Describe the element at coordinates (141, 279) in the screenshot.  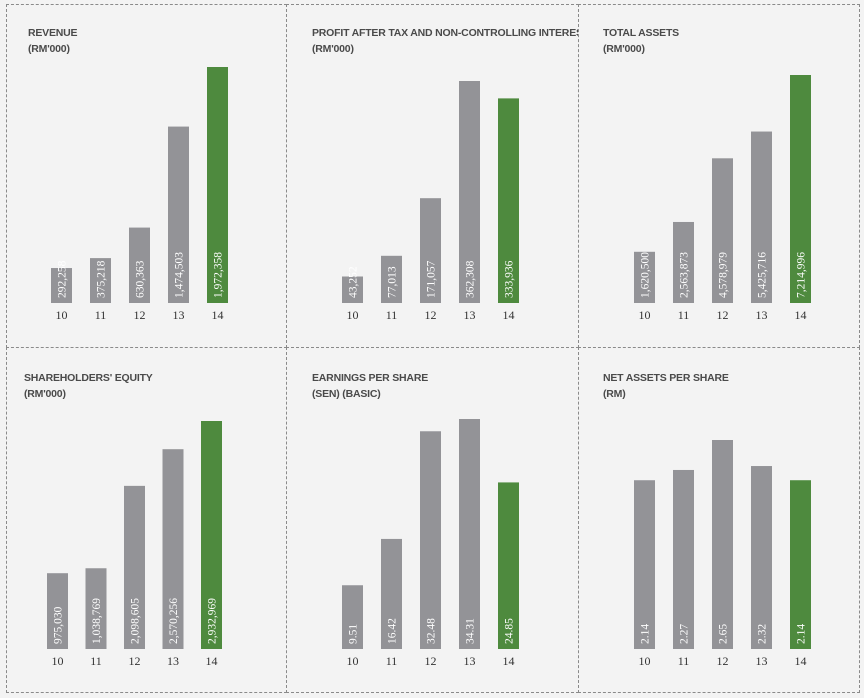
I see `bar-value-label: 630,363` at that location.